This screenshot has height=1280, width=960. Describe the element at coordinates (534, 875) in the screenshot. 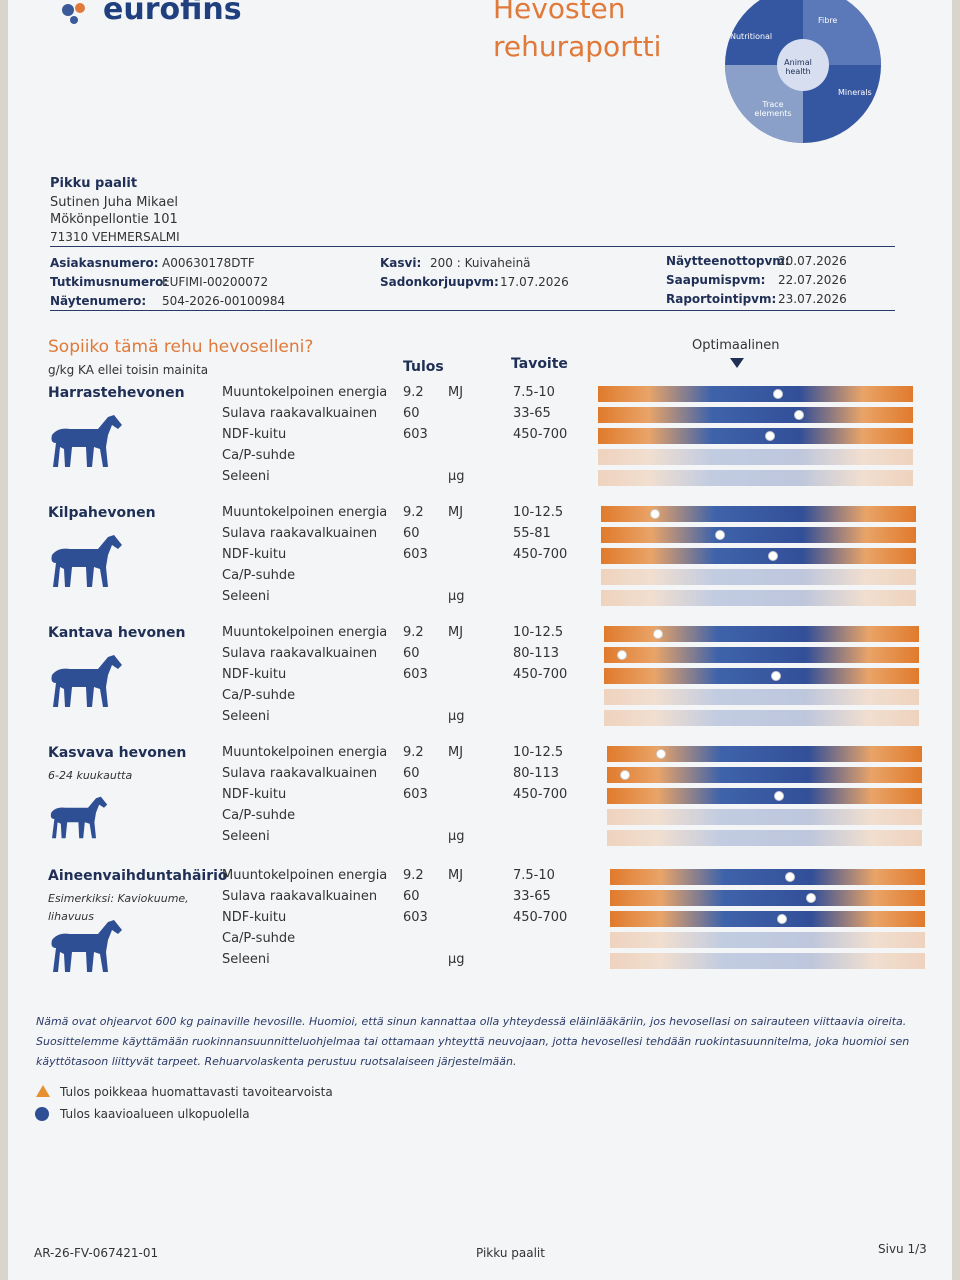

I see `target: 7.5-10` at that location.